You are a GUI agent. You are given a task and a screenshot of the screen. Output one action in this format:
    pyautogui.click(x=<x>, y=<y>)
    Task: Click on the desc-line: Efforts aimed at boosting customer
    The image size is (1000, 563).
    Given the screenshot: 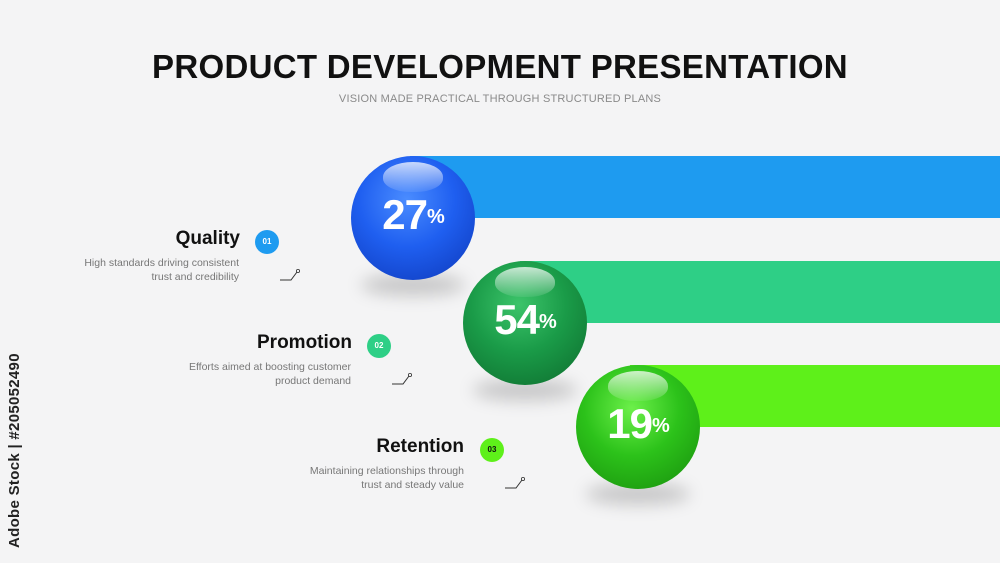 What is the action you would take?
    pyautogui.click(x=269, y=367)
    